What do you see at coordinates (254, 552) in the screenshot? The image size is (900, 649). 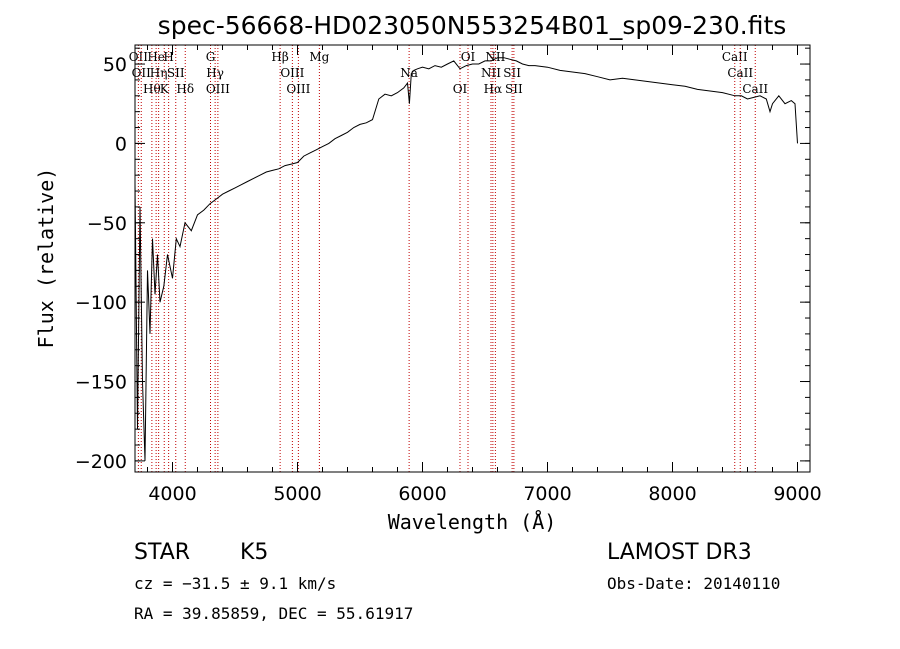 I see `object-subclass: K5` at bounding box center [254, 552].